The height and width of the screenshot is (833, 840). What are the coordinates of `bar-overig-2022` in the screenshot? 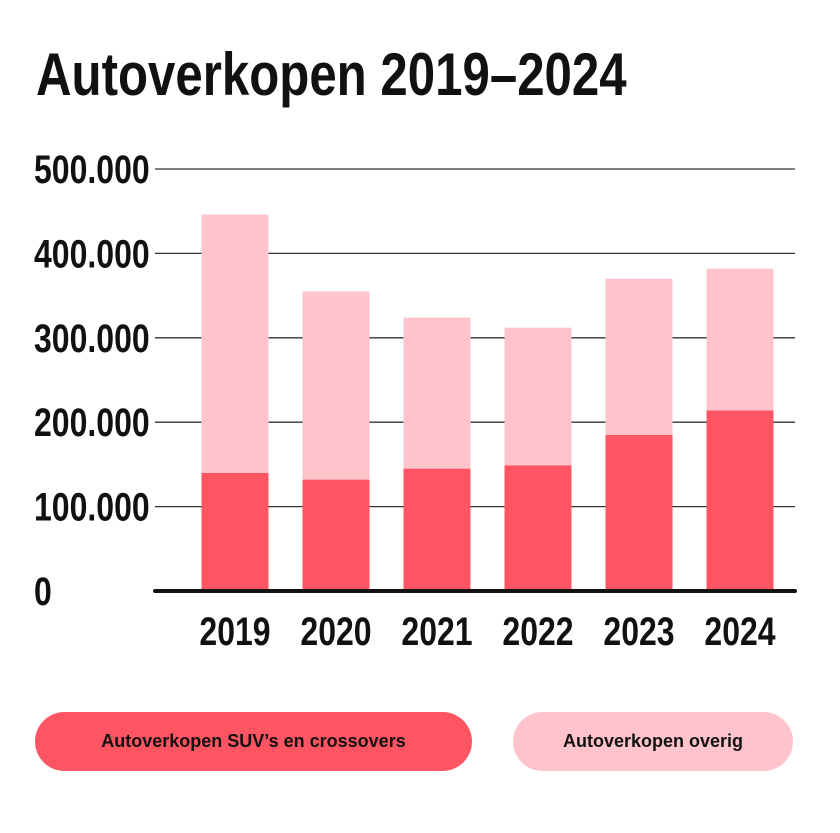 It's located at (538, 396).